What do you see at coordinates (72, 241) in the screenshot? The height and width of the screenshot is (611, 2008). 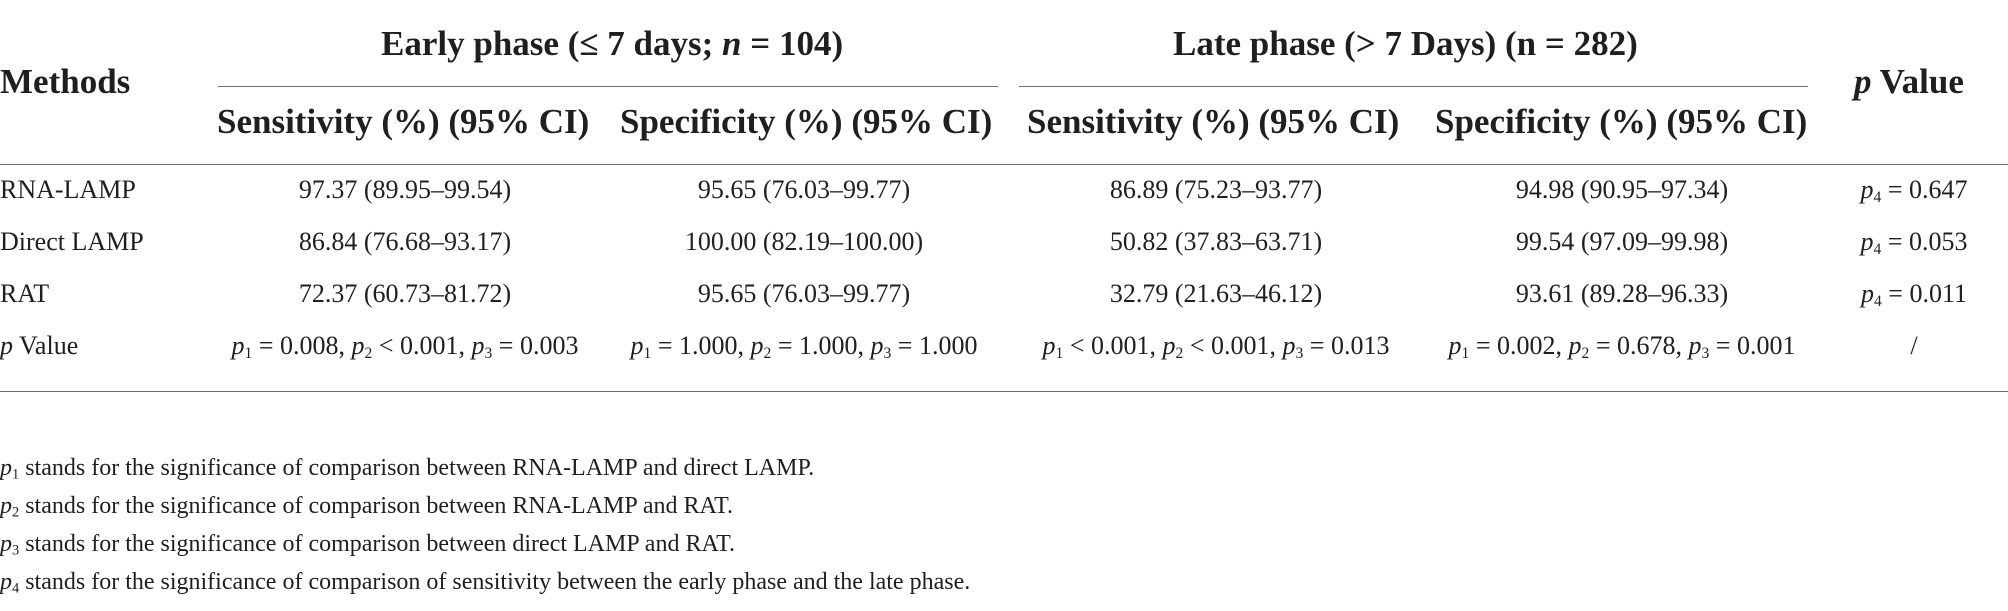 I see `row-label: Direct LAMP` at bounding box center [72, 241].